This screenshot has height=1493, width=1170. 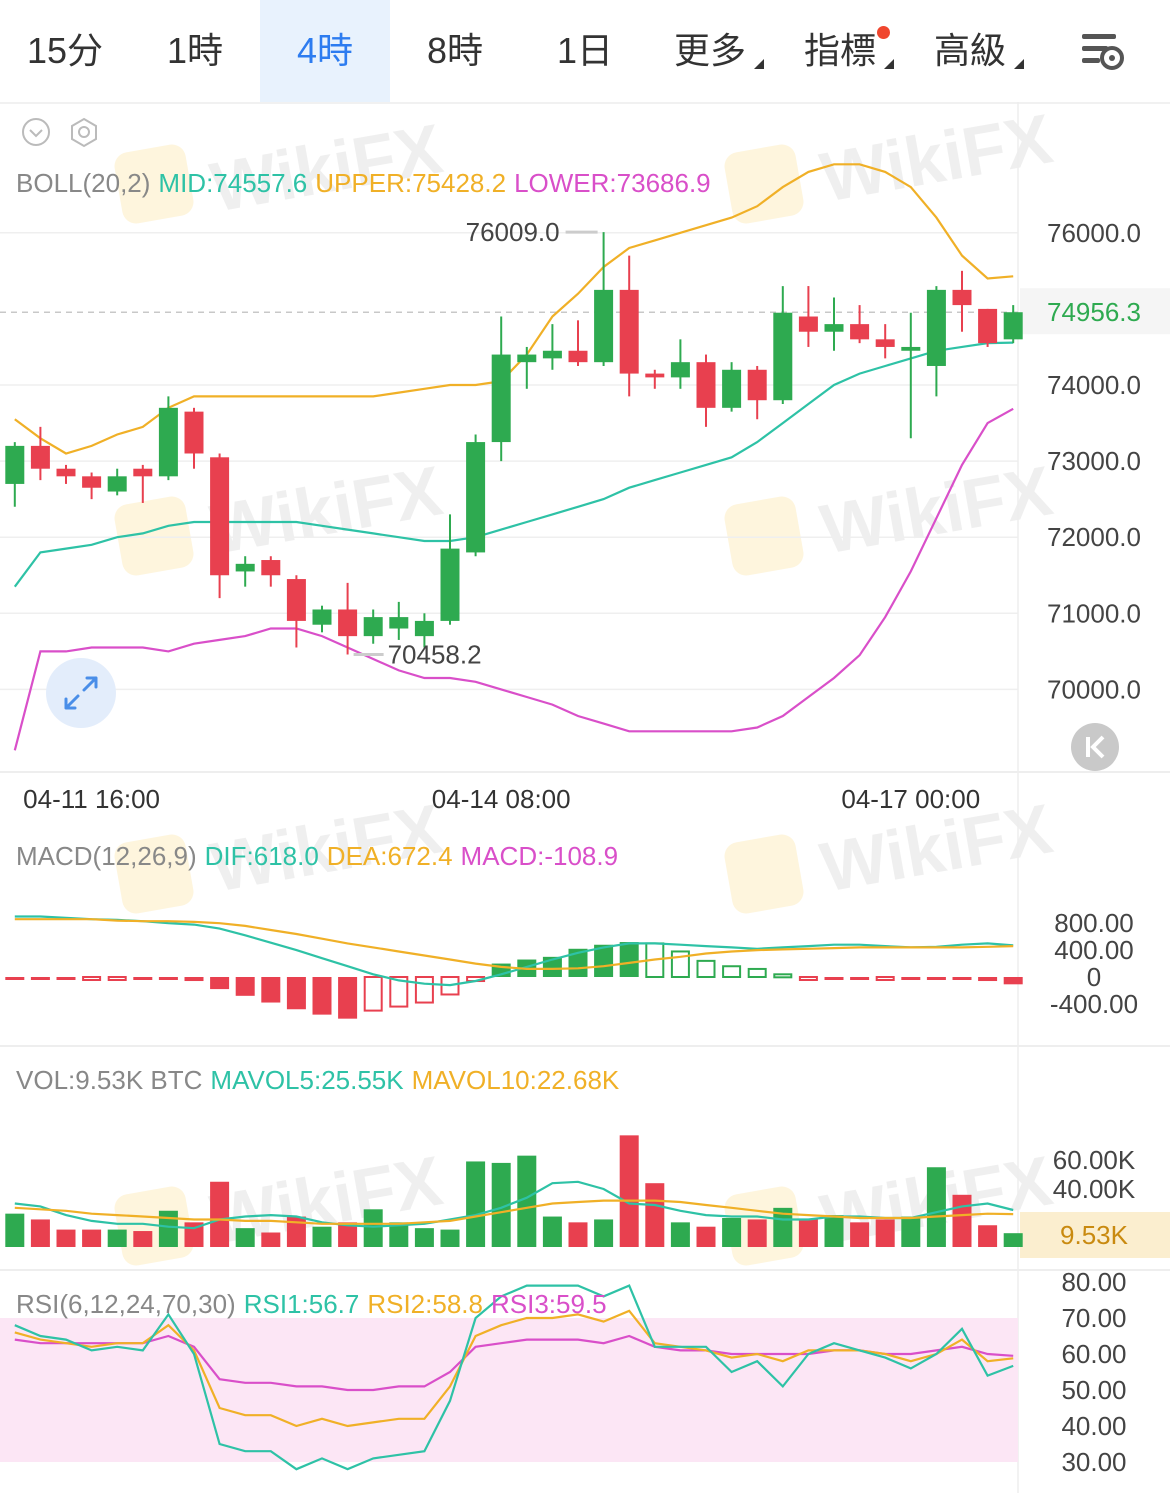 I want to click on tab-more: 更多, so click(x=710, y=51).